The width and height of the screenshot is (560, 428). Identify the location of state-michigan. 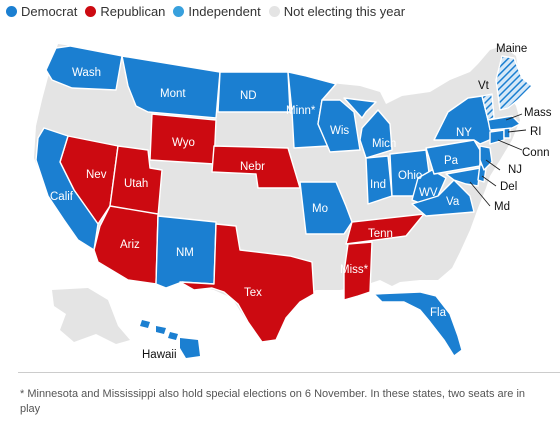
(368, 128).